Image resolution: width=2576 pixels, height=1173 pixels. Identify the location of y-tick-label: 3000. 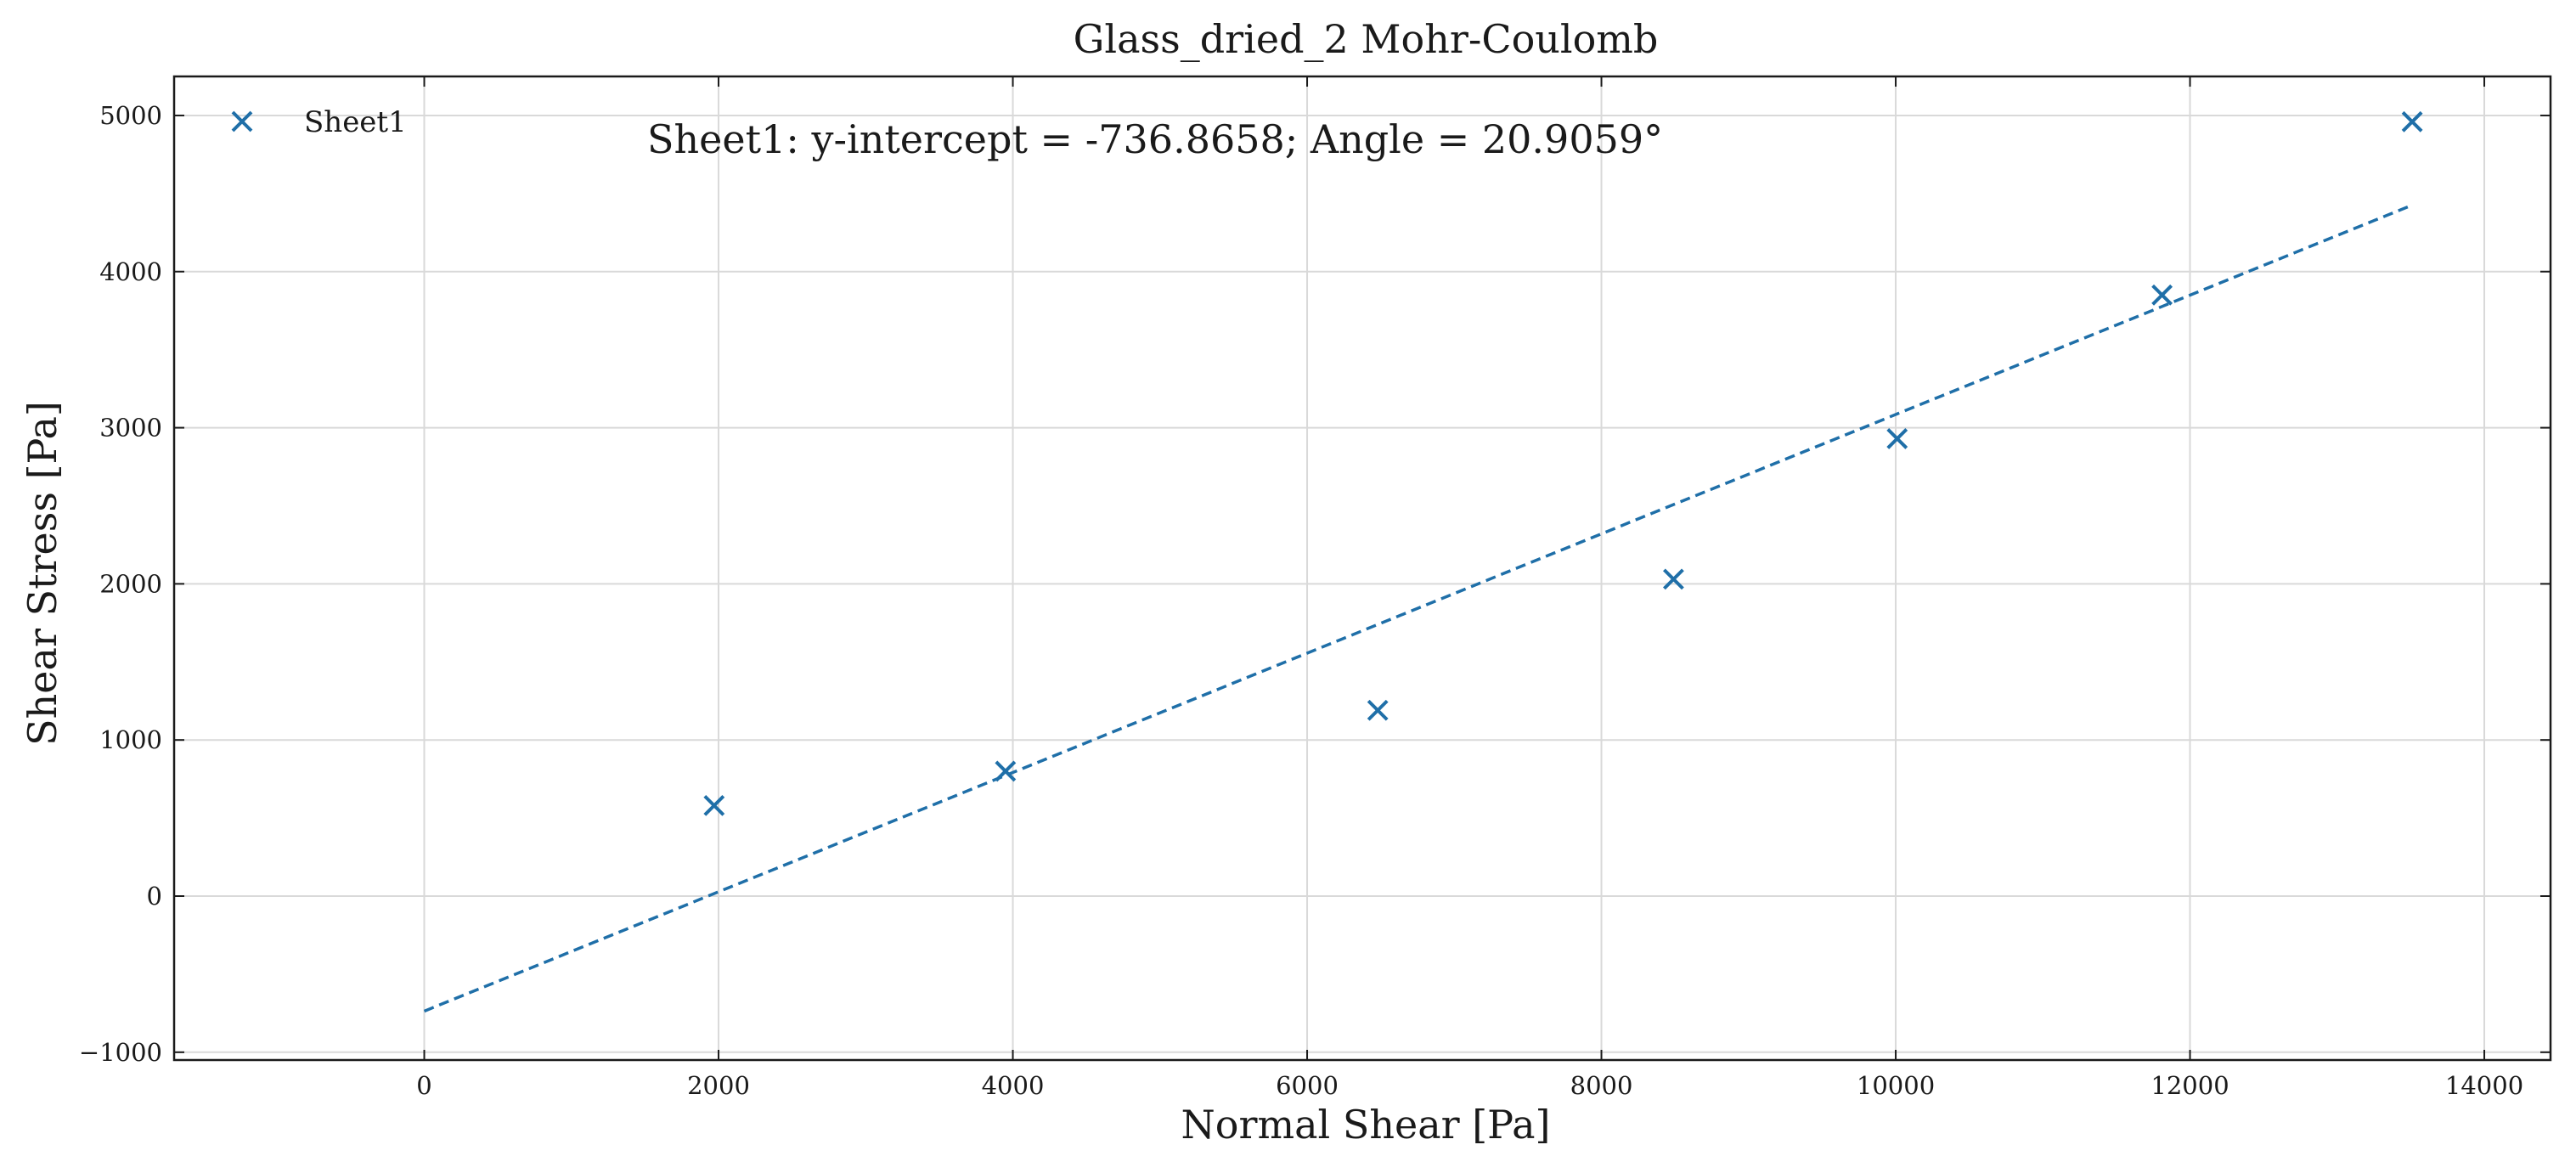
(130, 428).